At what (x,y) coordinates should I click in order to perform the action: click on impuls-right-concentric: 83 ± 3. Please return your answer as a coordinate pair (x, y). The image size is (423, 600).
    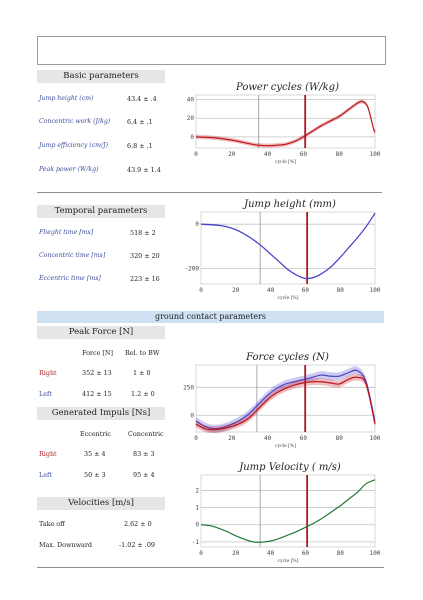
    Looking at the image, I should click on (144, 454).